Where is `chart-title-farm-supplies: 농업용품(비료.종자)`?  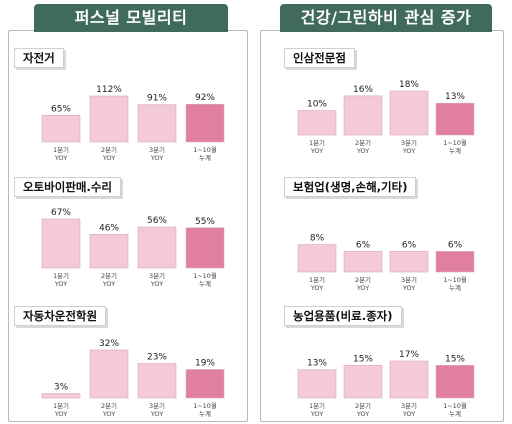 chart-title-farm-supplies: 농업용품(비료.종자) is located at coordinates (343, 316).